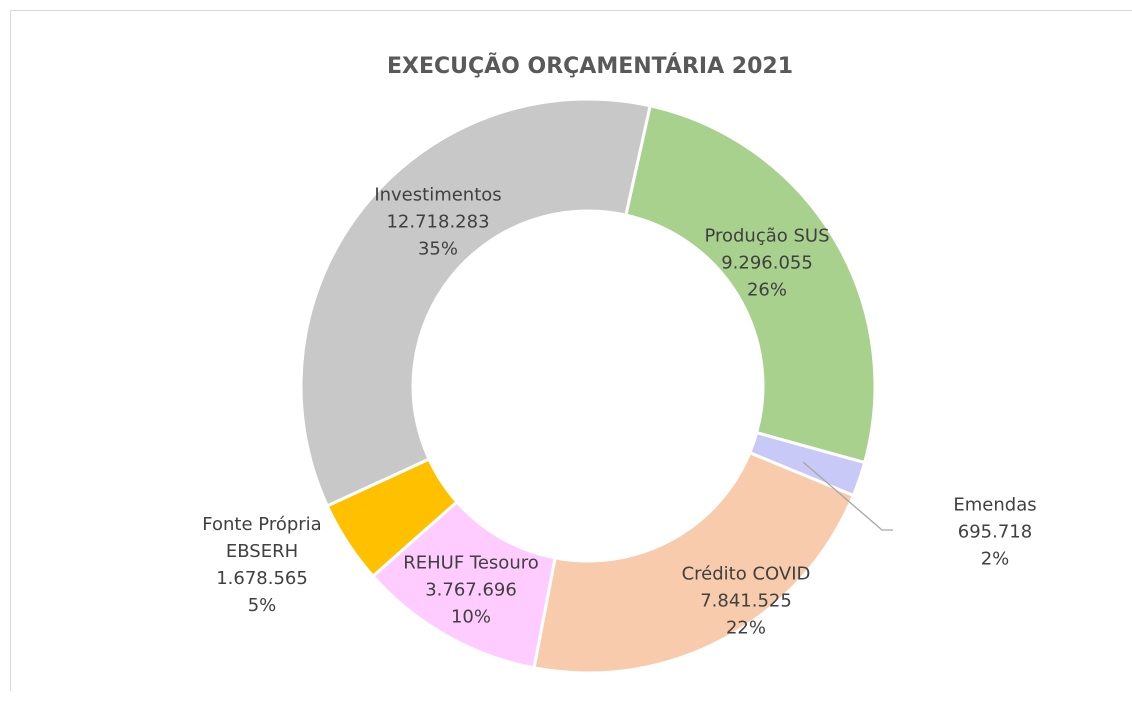 Image resolution: width=1132 pixels, height=713 pixels. I want to click on slice-label-percent-labels: 10%, so click(470, 617).